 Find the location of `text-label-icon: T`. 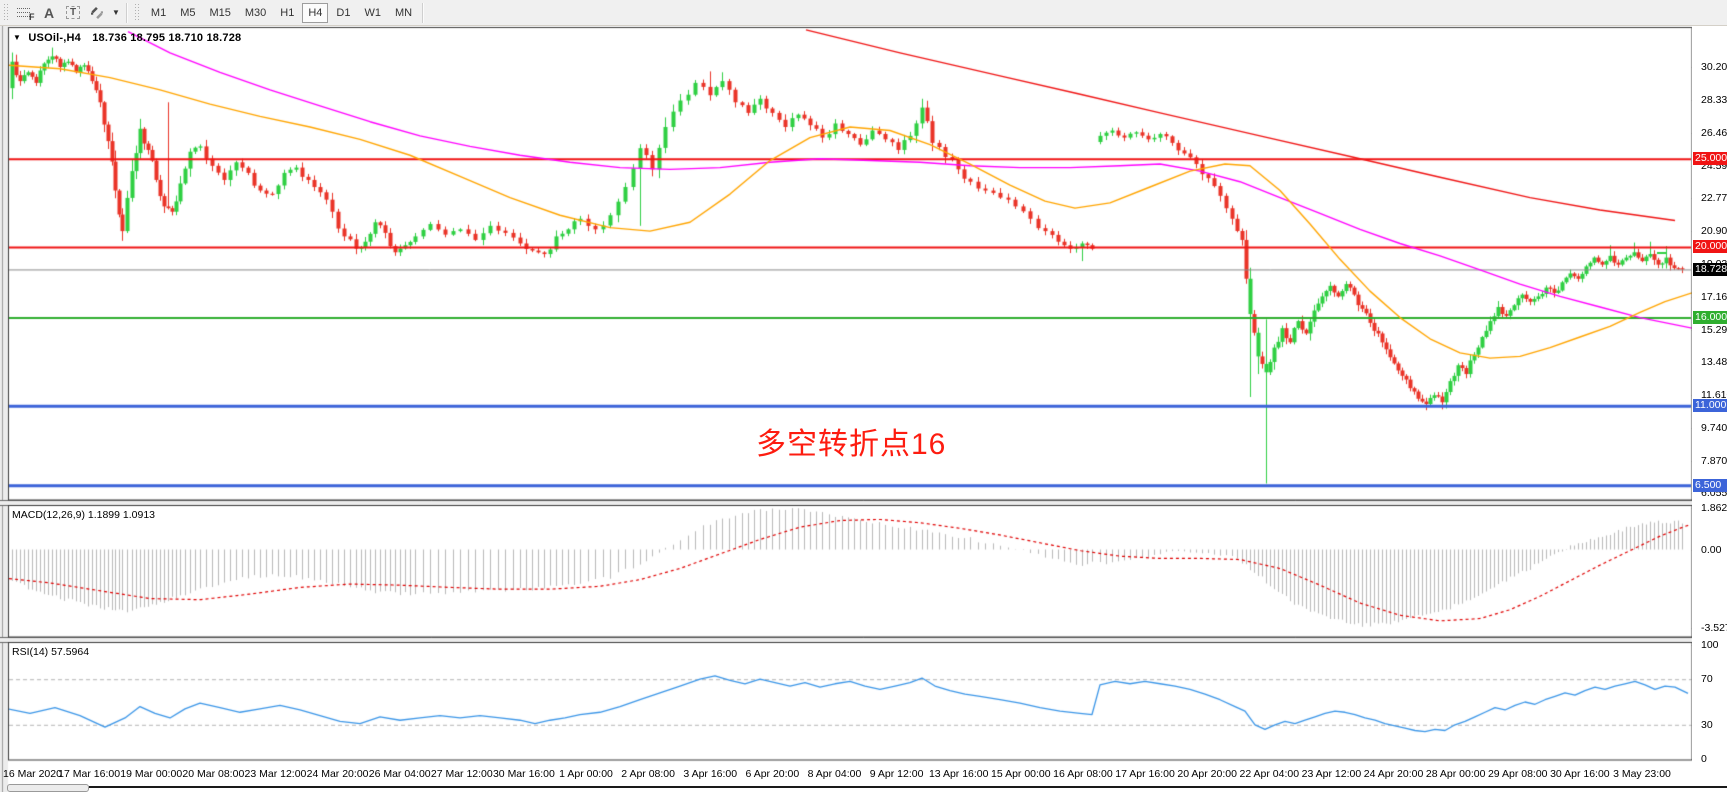

text-label-icon: T is located at coordinates (73, 12).